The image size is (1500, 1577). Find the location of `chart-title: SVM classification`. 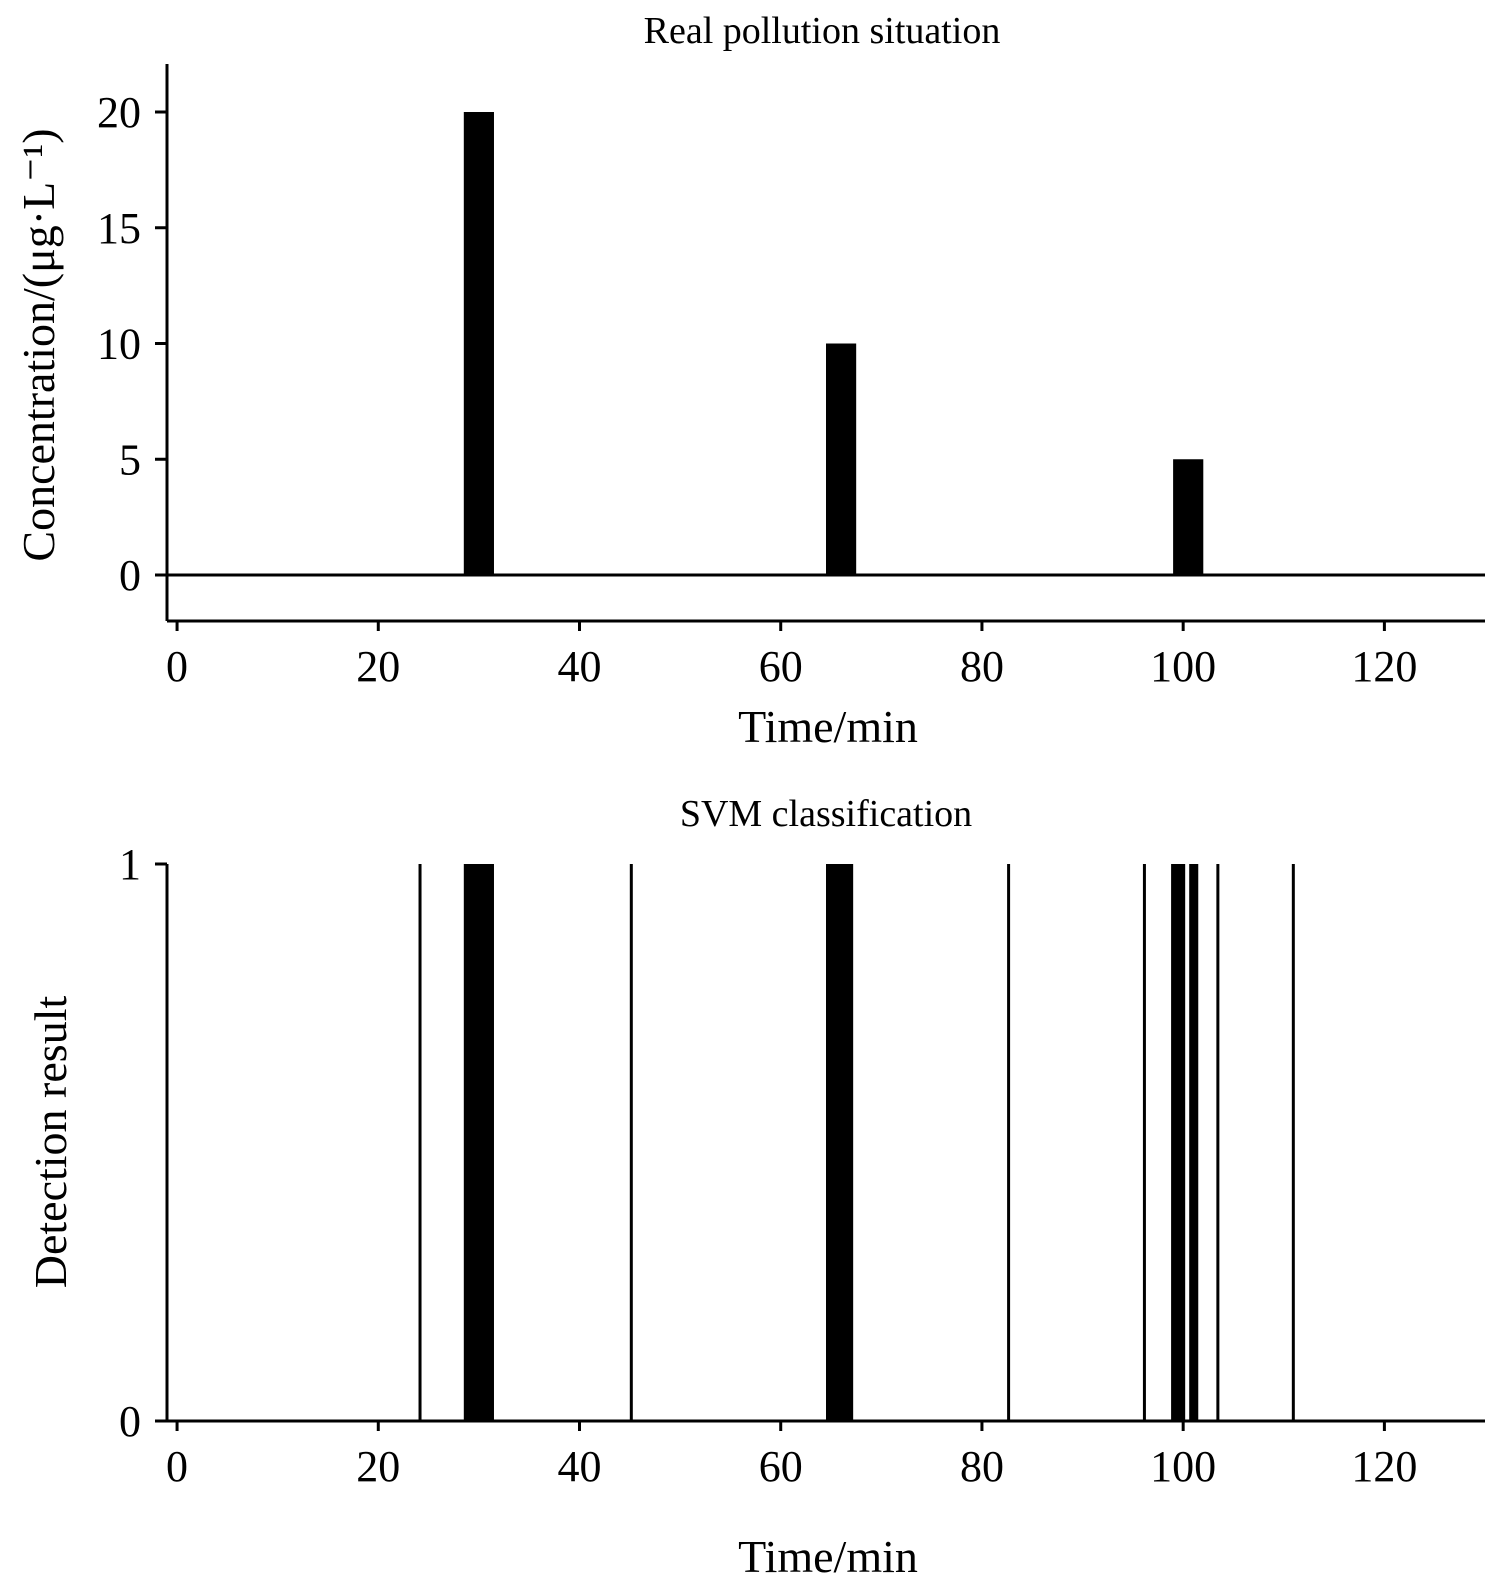

chart-title: SVM classification is located at coordinates (826, 814).